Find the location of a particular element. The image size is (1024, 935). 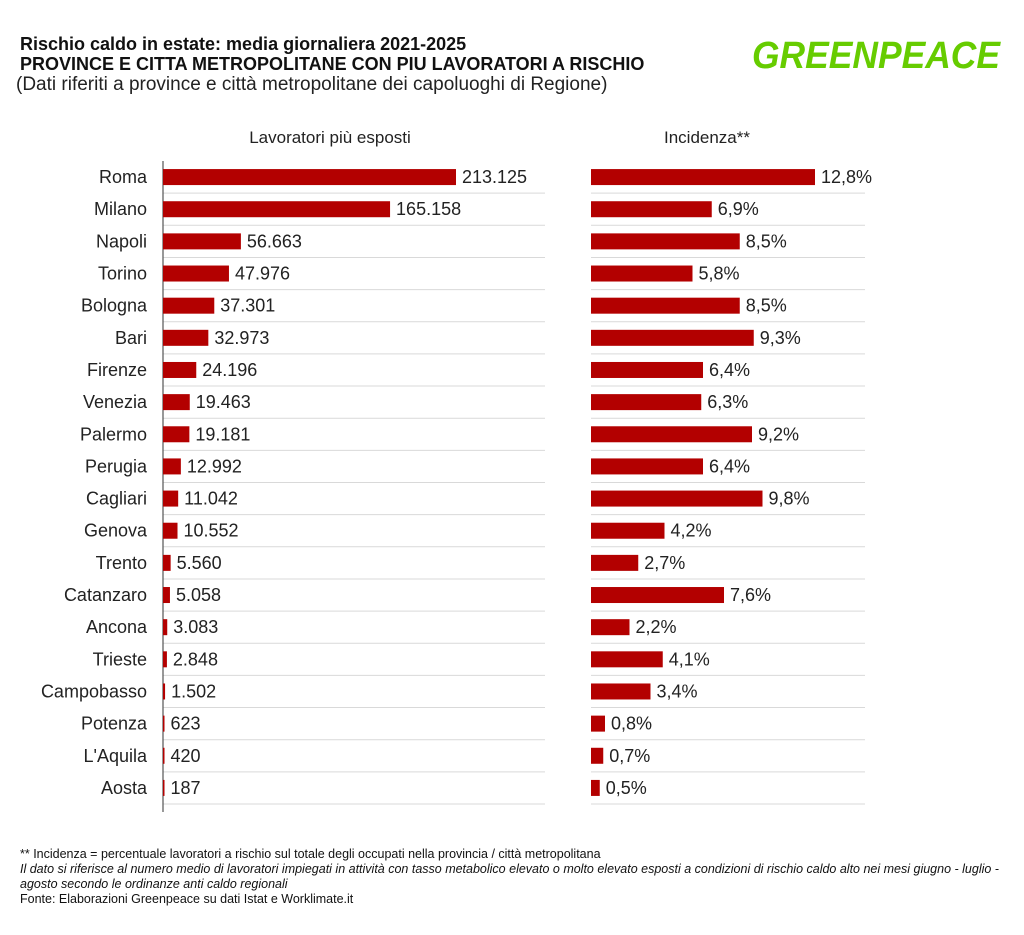

logo-text: GREENPEACE is located at coordinates (877, 55).